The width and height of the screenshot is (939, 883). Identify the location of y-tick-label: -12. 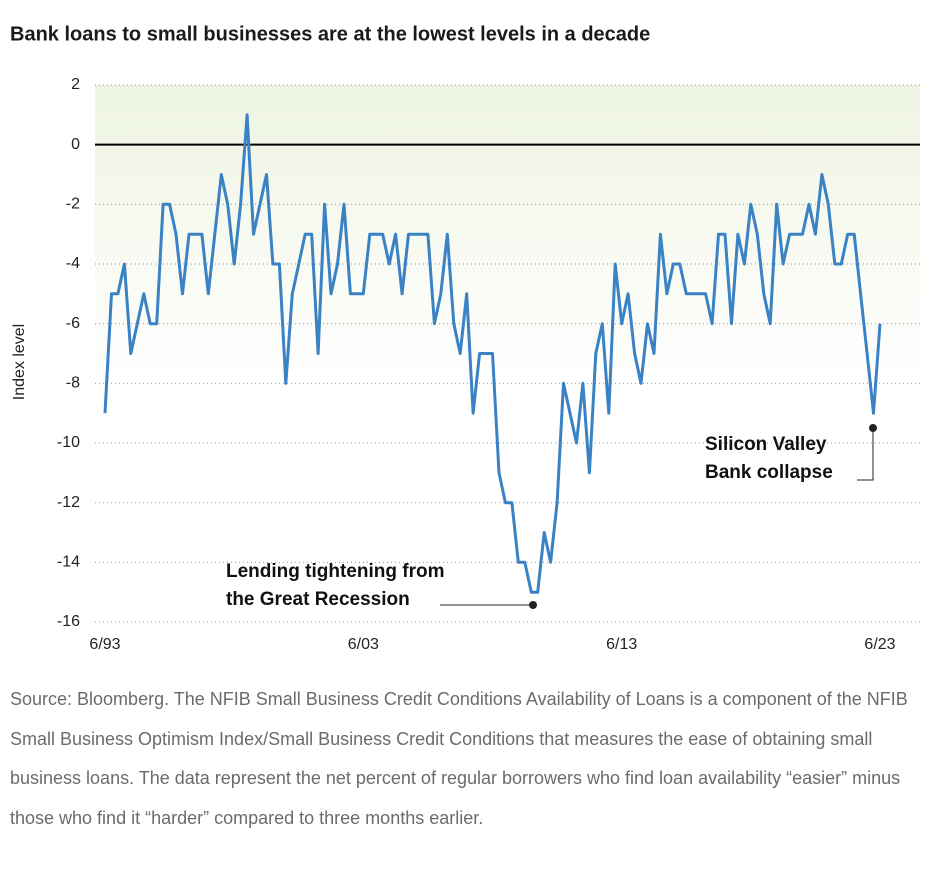
(68, 502).